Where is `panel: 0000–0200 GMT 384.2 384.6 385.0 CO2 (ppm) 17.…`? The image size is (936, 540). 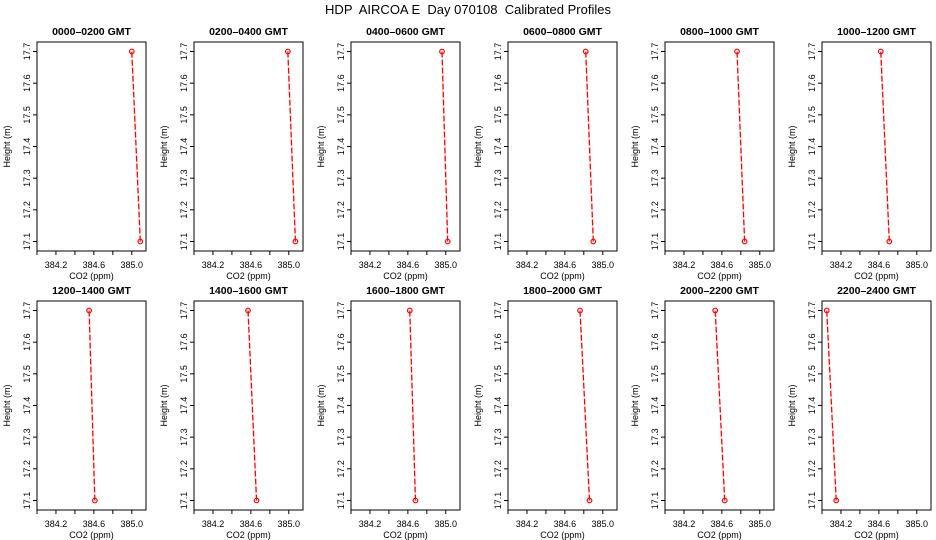
panel: 0000–0200 GMT 384.2 384.6 385.0 CO2 (ppm) 17.… is located at coordinates (74, 153).